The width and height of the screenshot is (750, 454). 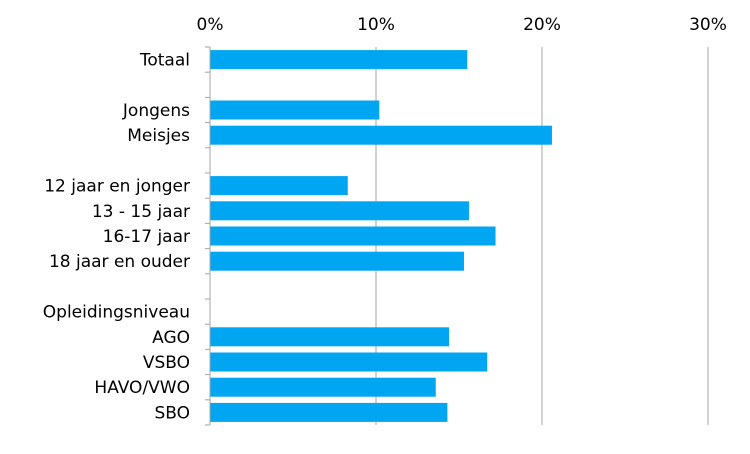 What do you see at coordinates (116, 313) in the screenshot?
I see `category-label: Opleidingsniveau` at bounding box center [116, 313].